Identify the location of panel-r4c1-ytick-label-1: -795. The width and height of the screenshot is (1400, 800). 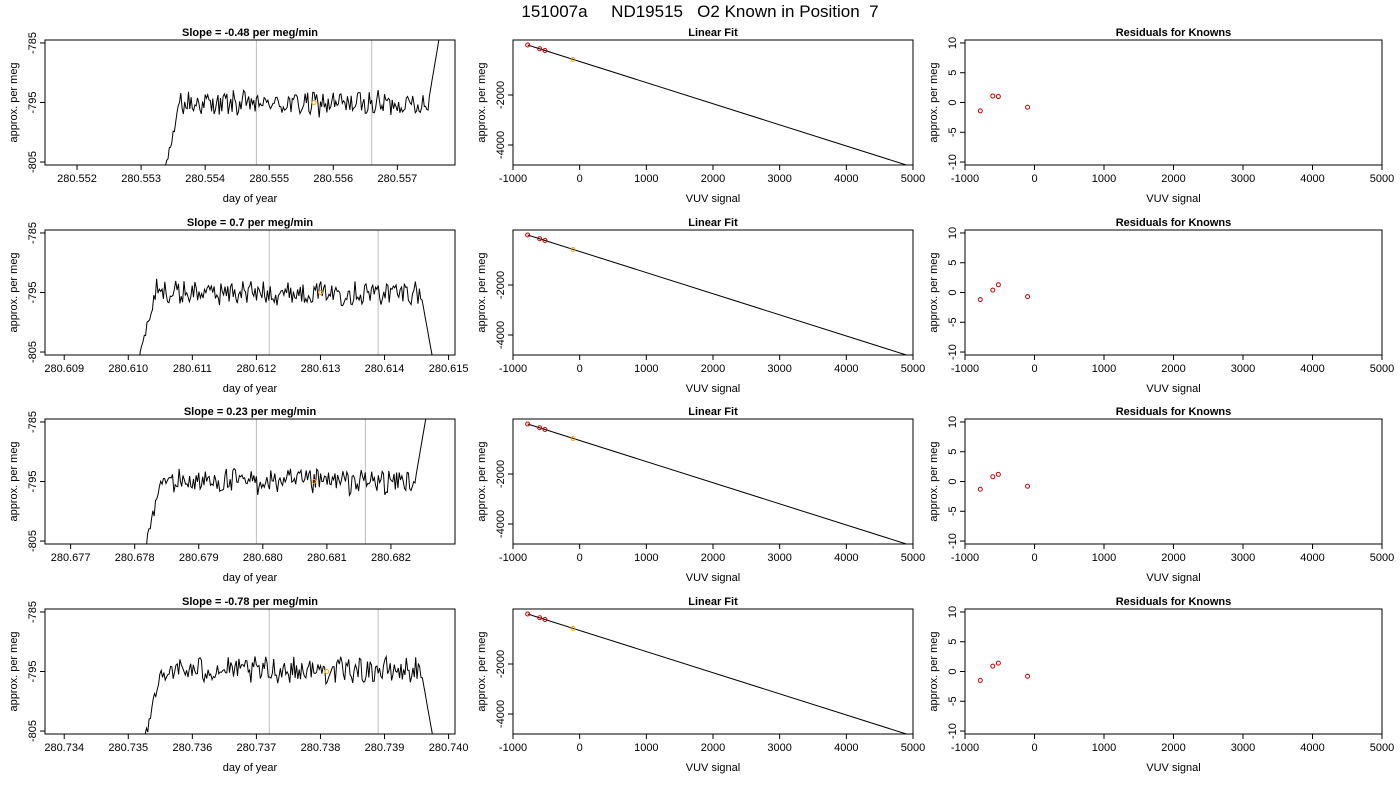
(33, 671).